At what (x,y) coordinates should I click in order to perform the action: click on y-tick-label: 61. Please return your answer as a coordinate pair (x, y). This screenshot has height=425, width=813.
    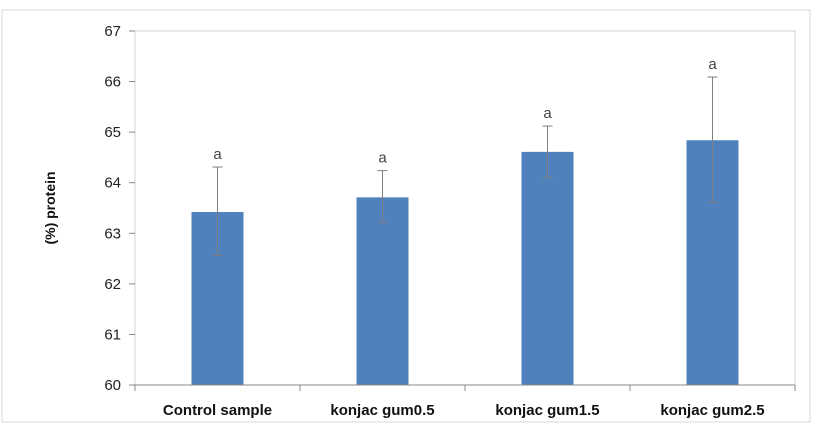
    Looking at the image, I should click on (112, 334).